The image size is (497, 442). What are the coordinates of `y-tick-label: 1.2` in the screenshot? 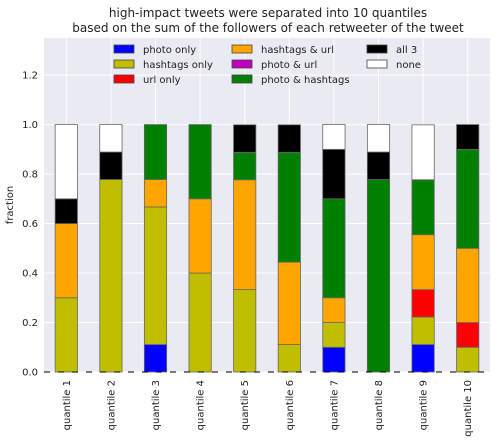 It's located at (30, 76).